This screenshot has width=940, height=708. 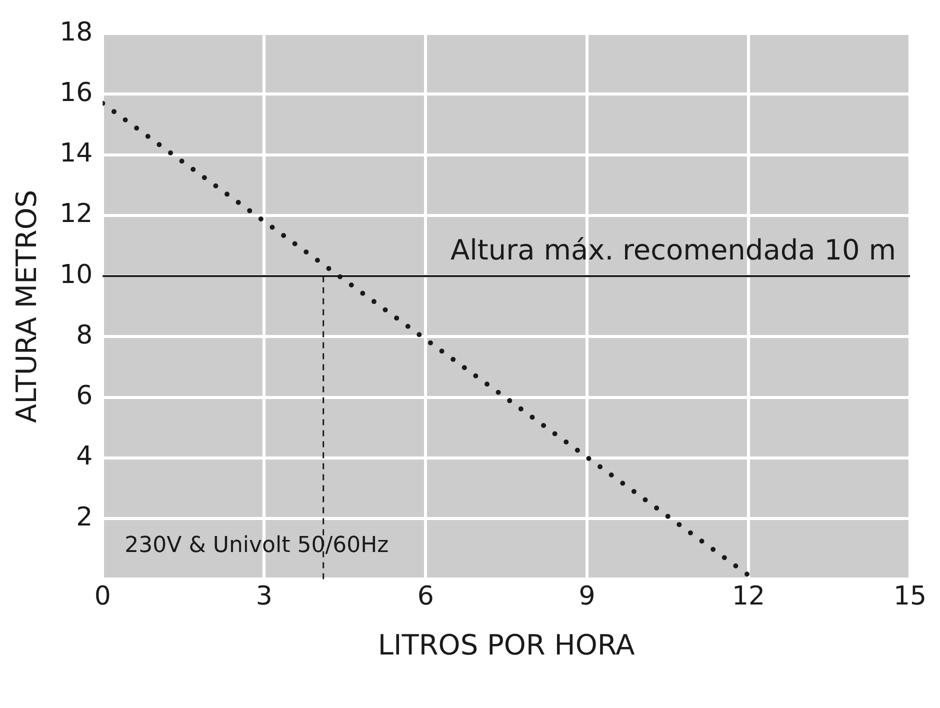 What do you see at coordinates (84, 457) in the screenshot?
I see `y-tick-label: 4` at bounding box center [84, 457].